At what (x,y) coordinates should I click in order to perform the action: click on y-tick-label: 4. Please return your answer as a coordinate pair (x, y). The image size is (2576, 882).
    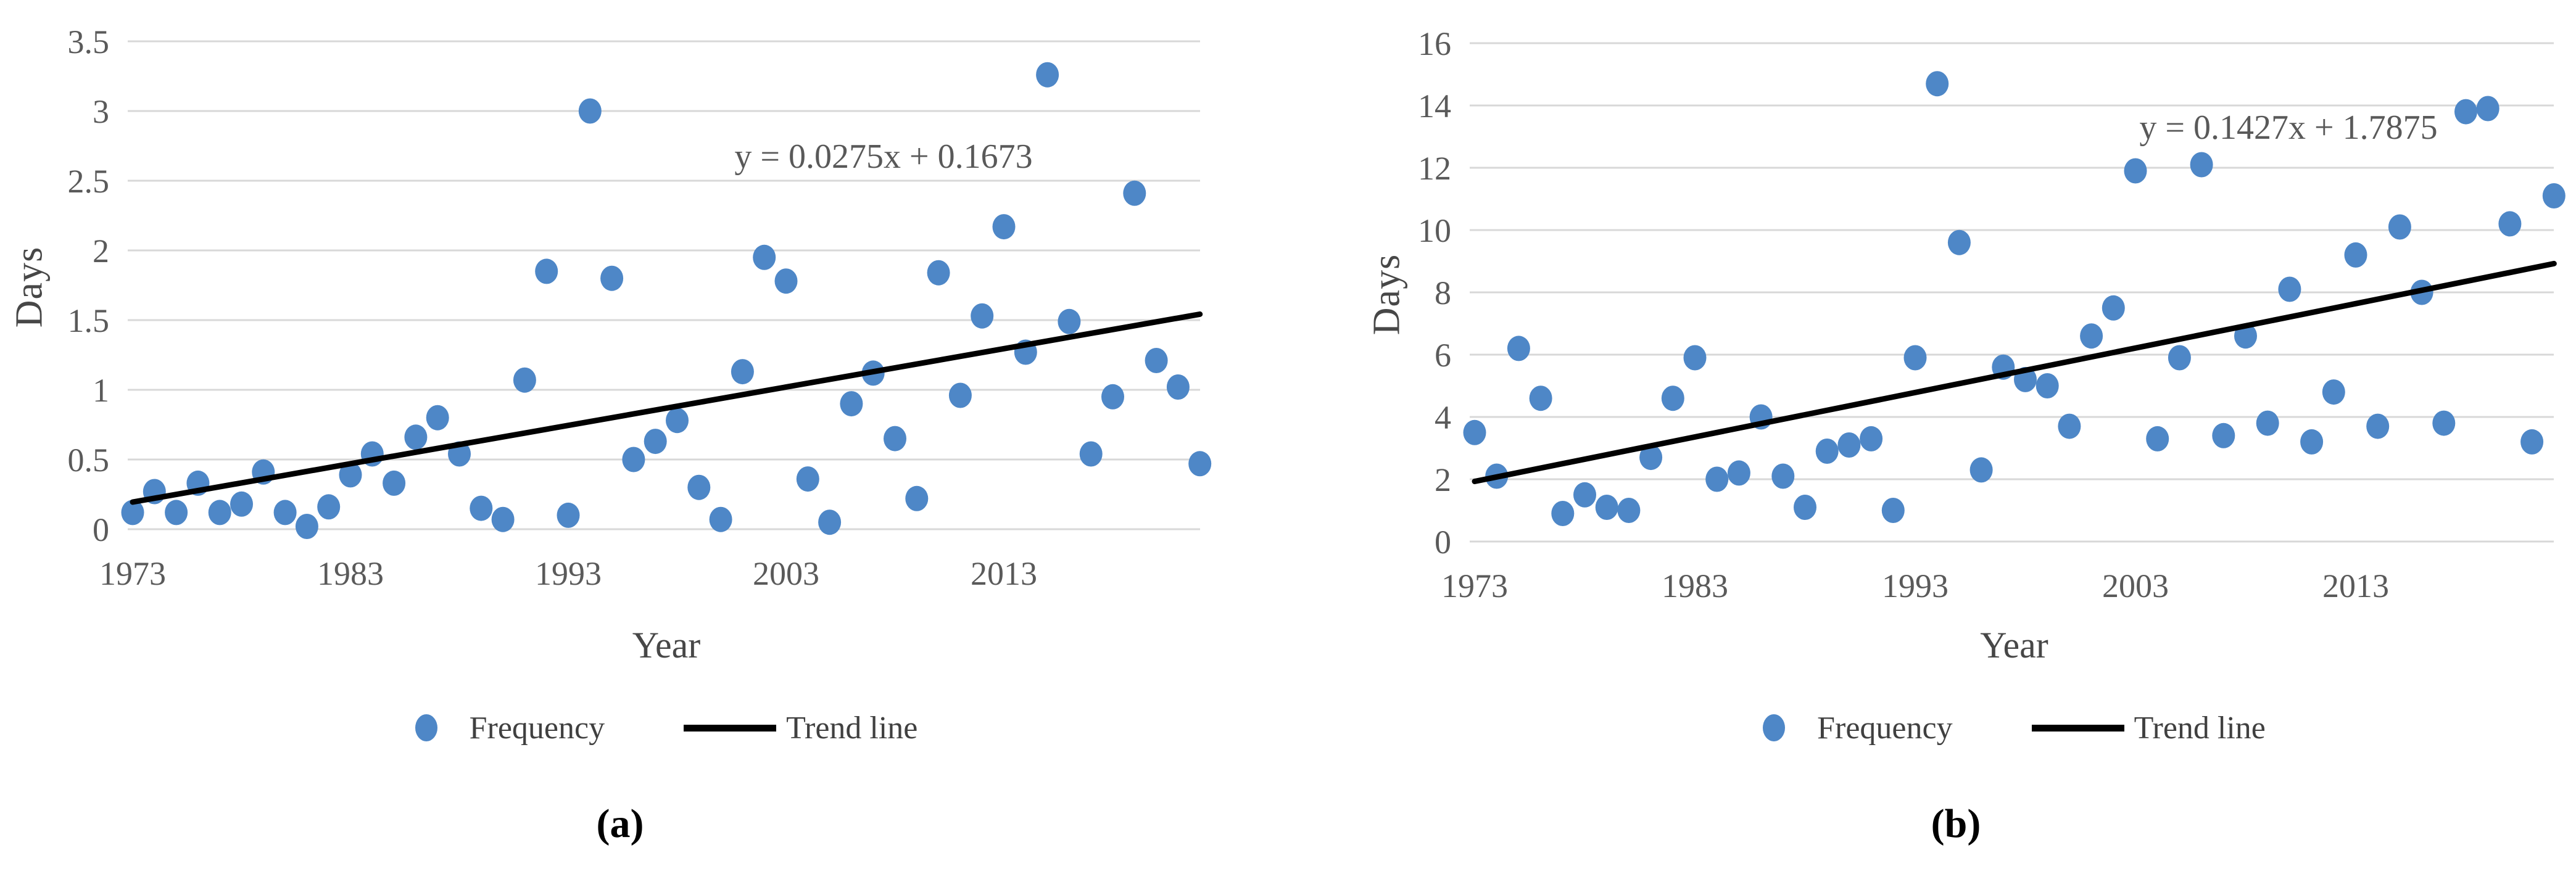
    Looking at the image, I should click on (1443, 417).